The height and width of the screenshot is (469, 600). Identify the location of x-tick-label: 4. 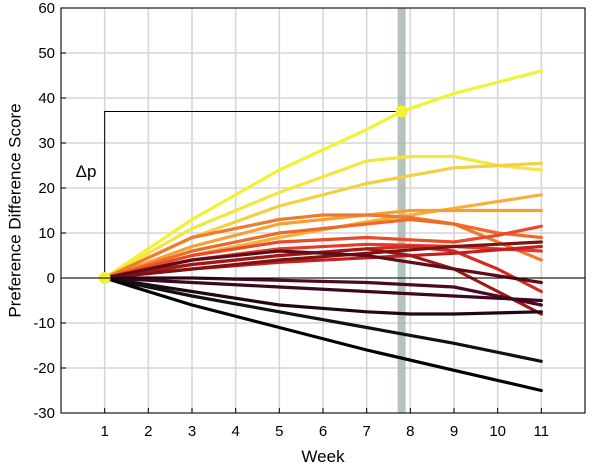
(235, 431).